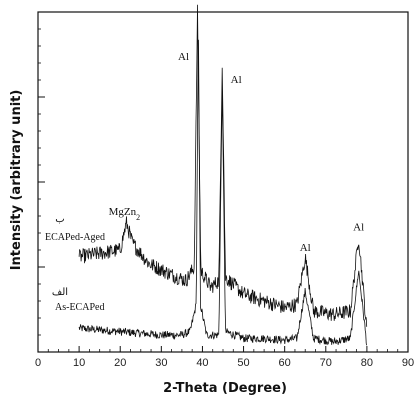  Describe the element at coordinates (161, 363) in the screenshot. I see `x-tick-label: 30` at that location.